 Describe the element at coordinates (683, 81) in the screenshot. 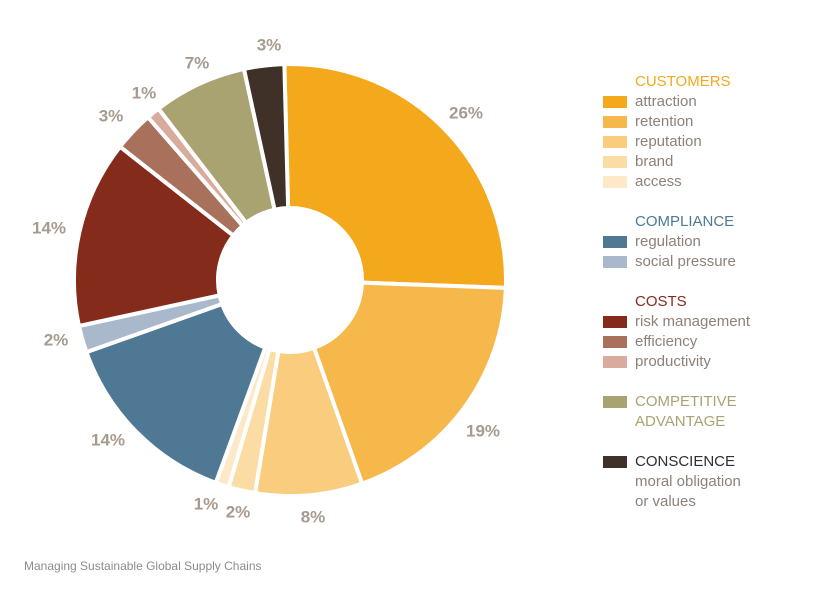

I see `legend-title-customers: CUSTOMERS` at that location.